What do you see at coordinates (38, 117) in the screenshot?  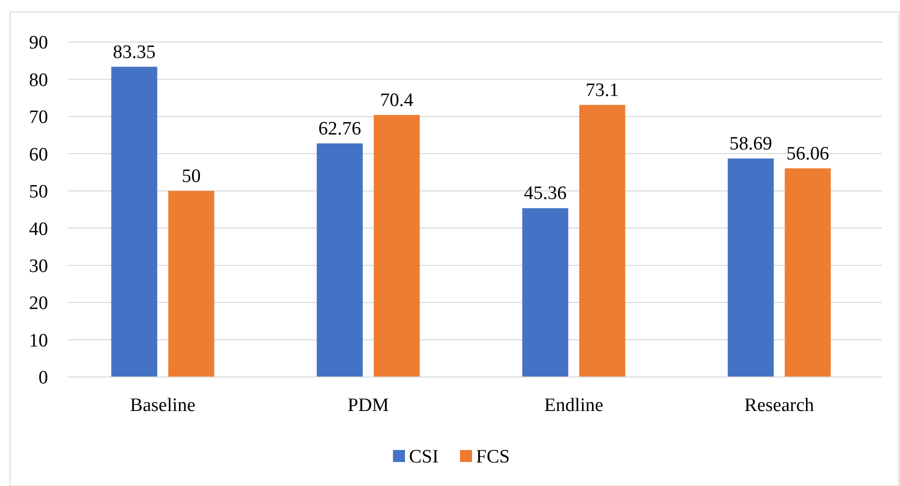 I see `y-tick-label: 70` at bounding box center [38, 117].